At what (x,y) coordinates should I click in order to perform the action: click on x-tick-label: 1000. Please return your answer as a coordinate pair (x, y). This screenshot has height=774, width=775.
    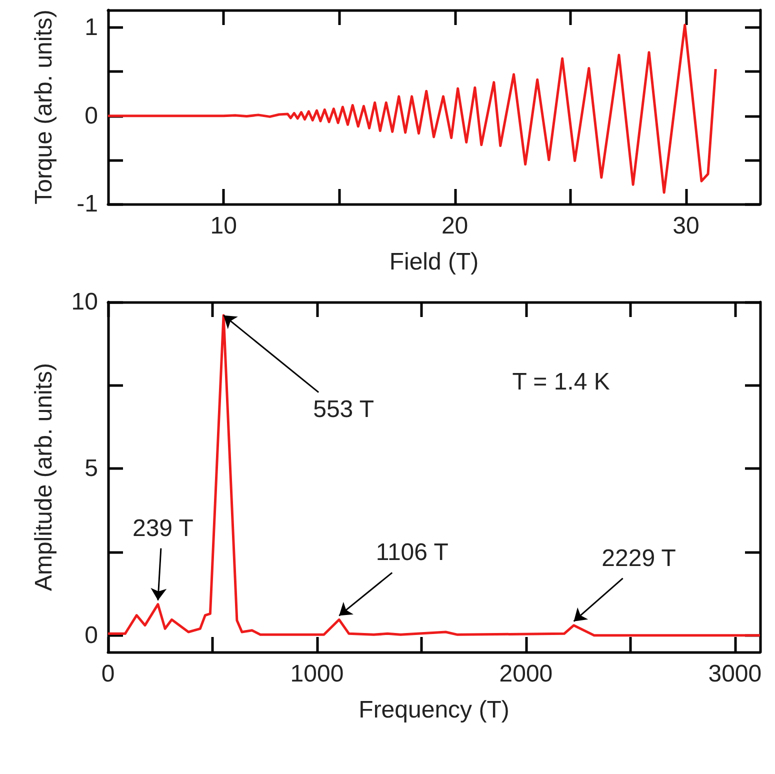
    Looking at the image, I should click on (317, 674).